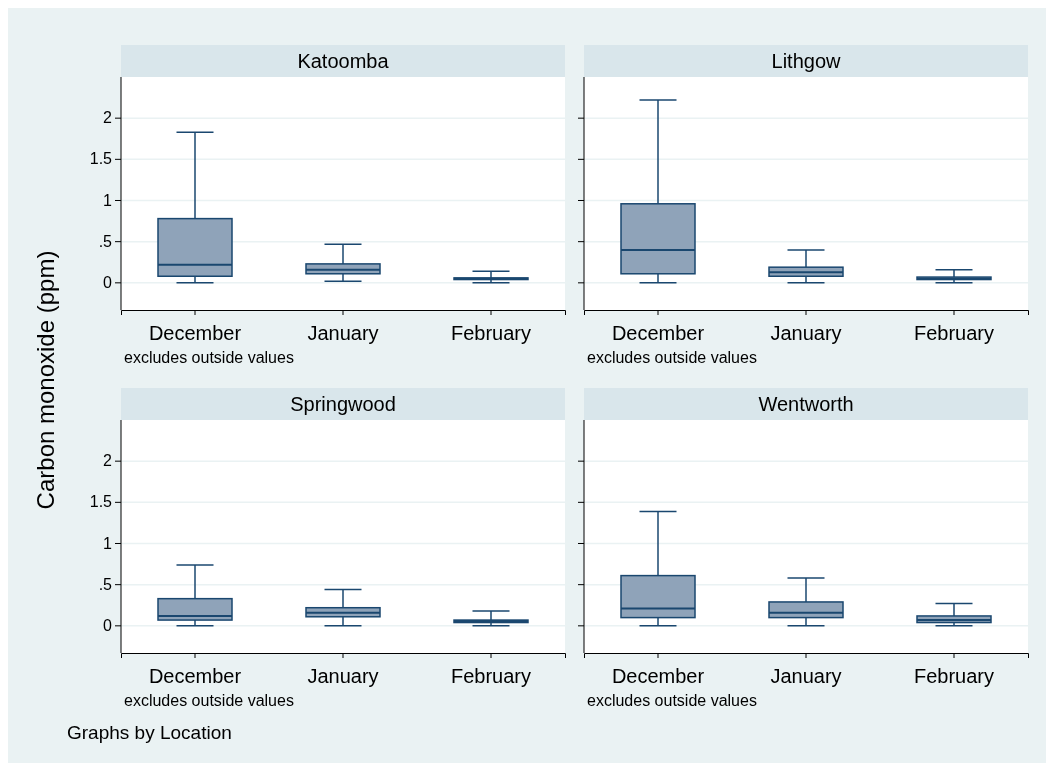 Image resolution: width=1054 pixels, height=771 pixels. What do you see at coordinates (806, 404) in the screenshot?
I see `chart-title: Wentworth` at bounding box center [806, 404].